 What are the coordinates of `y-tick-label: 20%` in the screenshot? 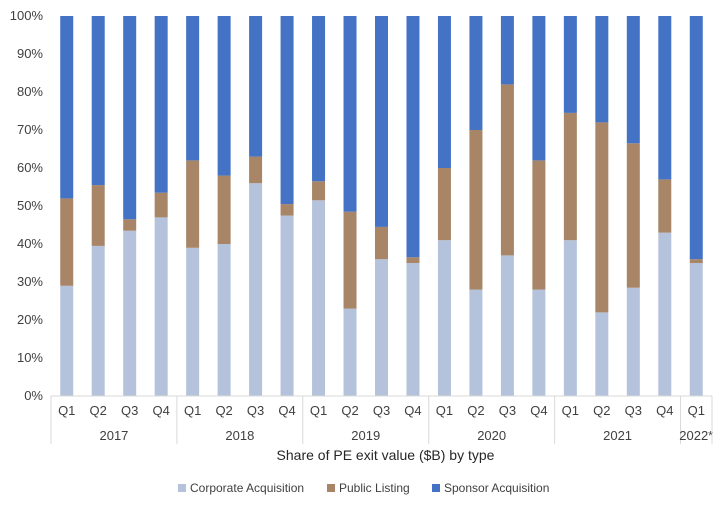 It's located at (30, 319).